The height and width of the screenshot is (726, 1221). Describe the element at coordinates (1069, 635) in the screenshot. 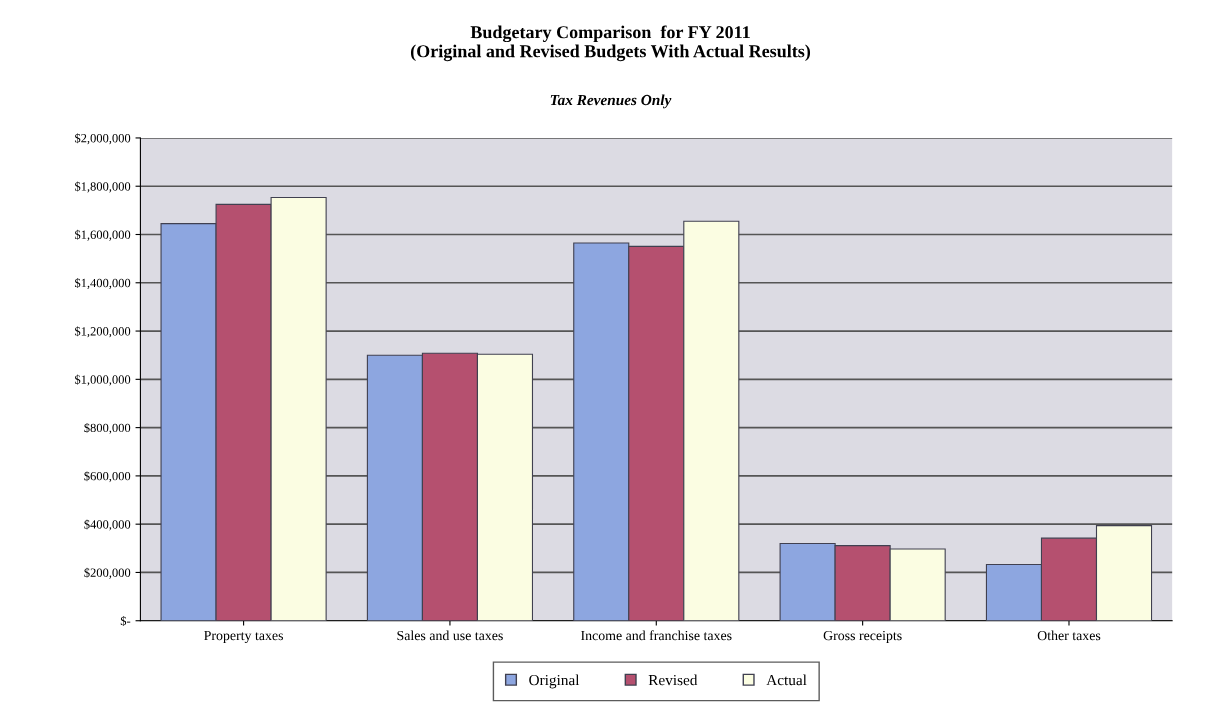

I see `x-tick-label: Other taxes` at that location.